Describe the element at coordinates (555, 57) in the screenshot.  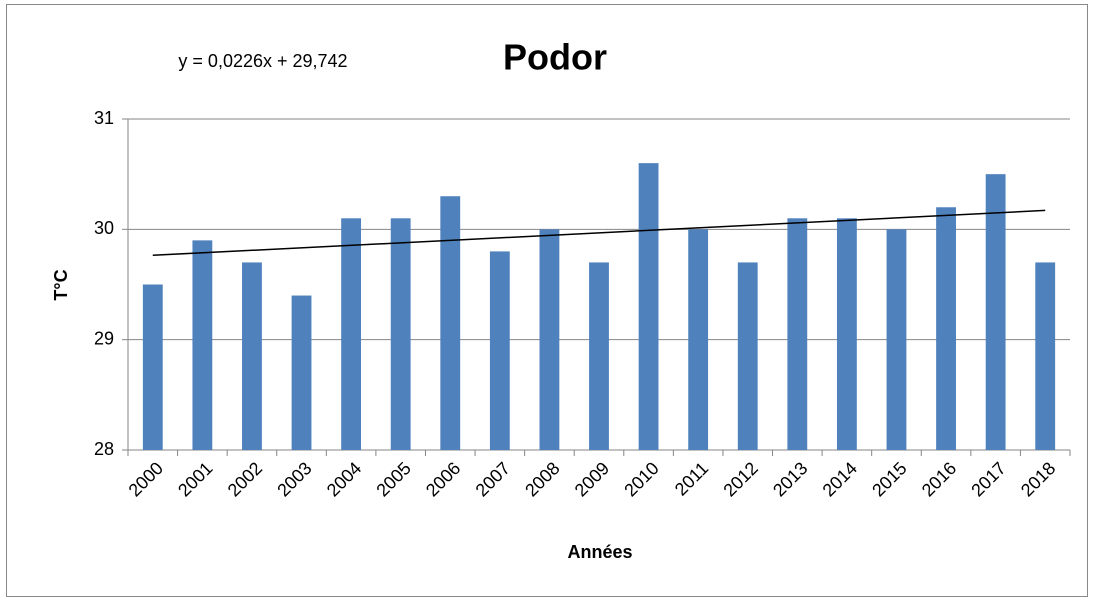
I see `chart-title: Podor` at that location.